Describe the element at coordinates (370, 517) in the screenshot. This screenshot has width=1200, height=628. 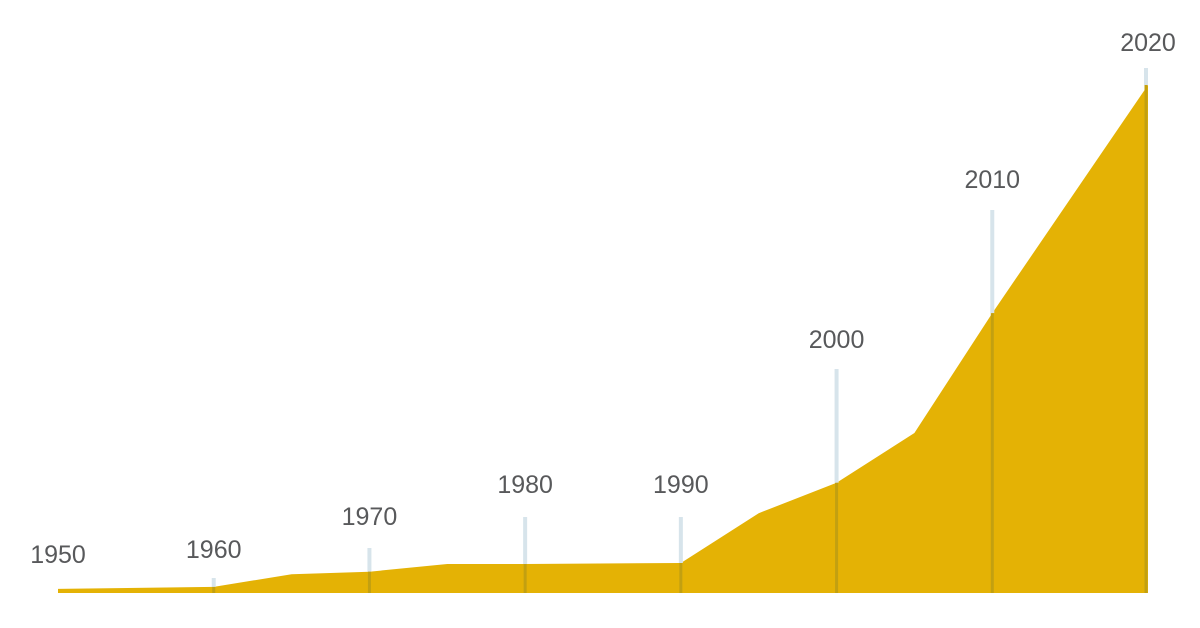
I see `decade-label-1970: 1970` at that location.